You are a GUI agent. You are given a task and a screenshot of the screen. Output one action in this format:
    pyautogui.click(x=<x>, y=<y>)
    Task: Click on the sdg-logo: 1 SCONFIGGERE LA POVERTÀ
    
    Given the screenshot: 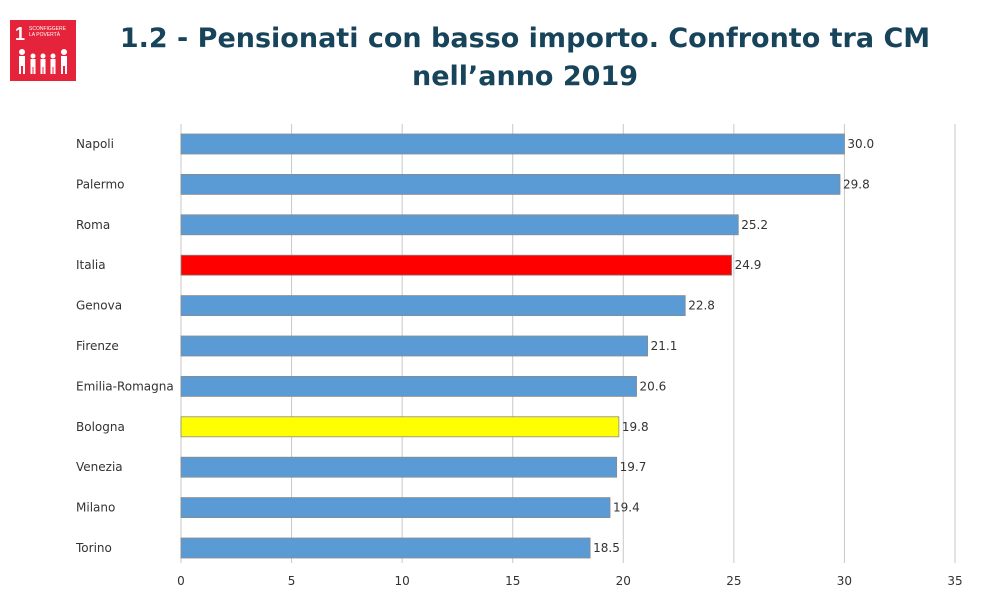 What is the action you would take?
    pyautogui.click(x=43, y=50)
    